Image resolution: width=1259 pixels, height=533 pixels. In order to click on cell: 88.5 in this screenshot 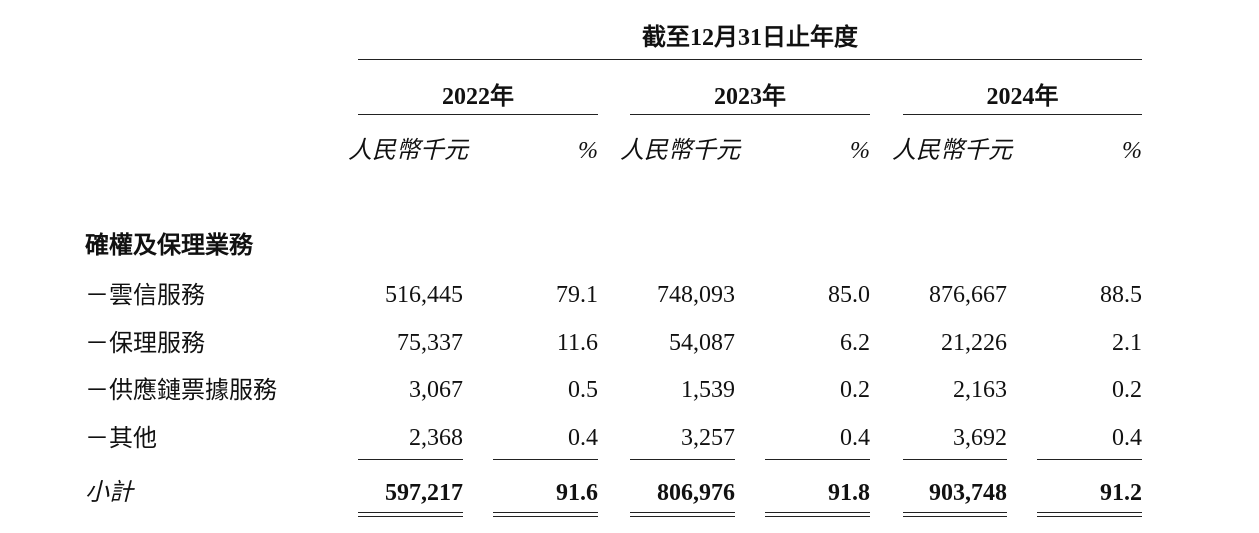, I will do `click(1121, 295)`.